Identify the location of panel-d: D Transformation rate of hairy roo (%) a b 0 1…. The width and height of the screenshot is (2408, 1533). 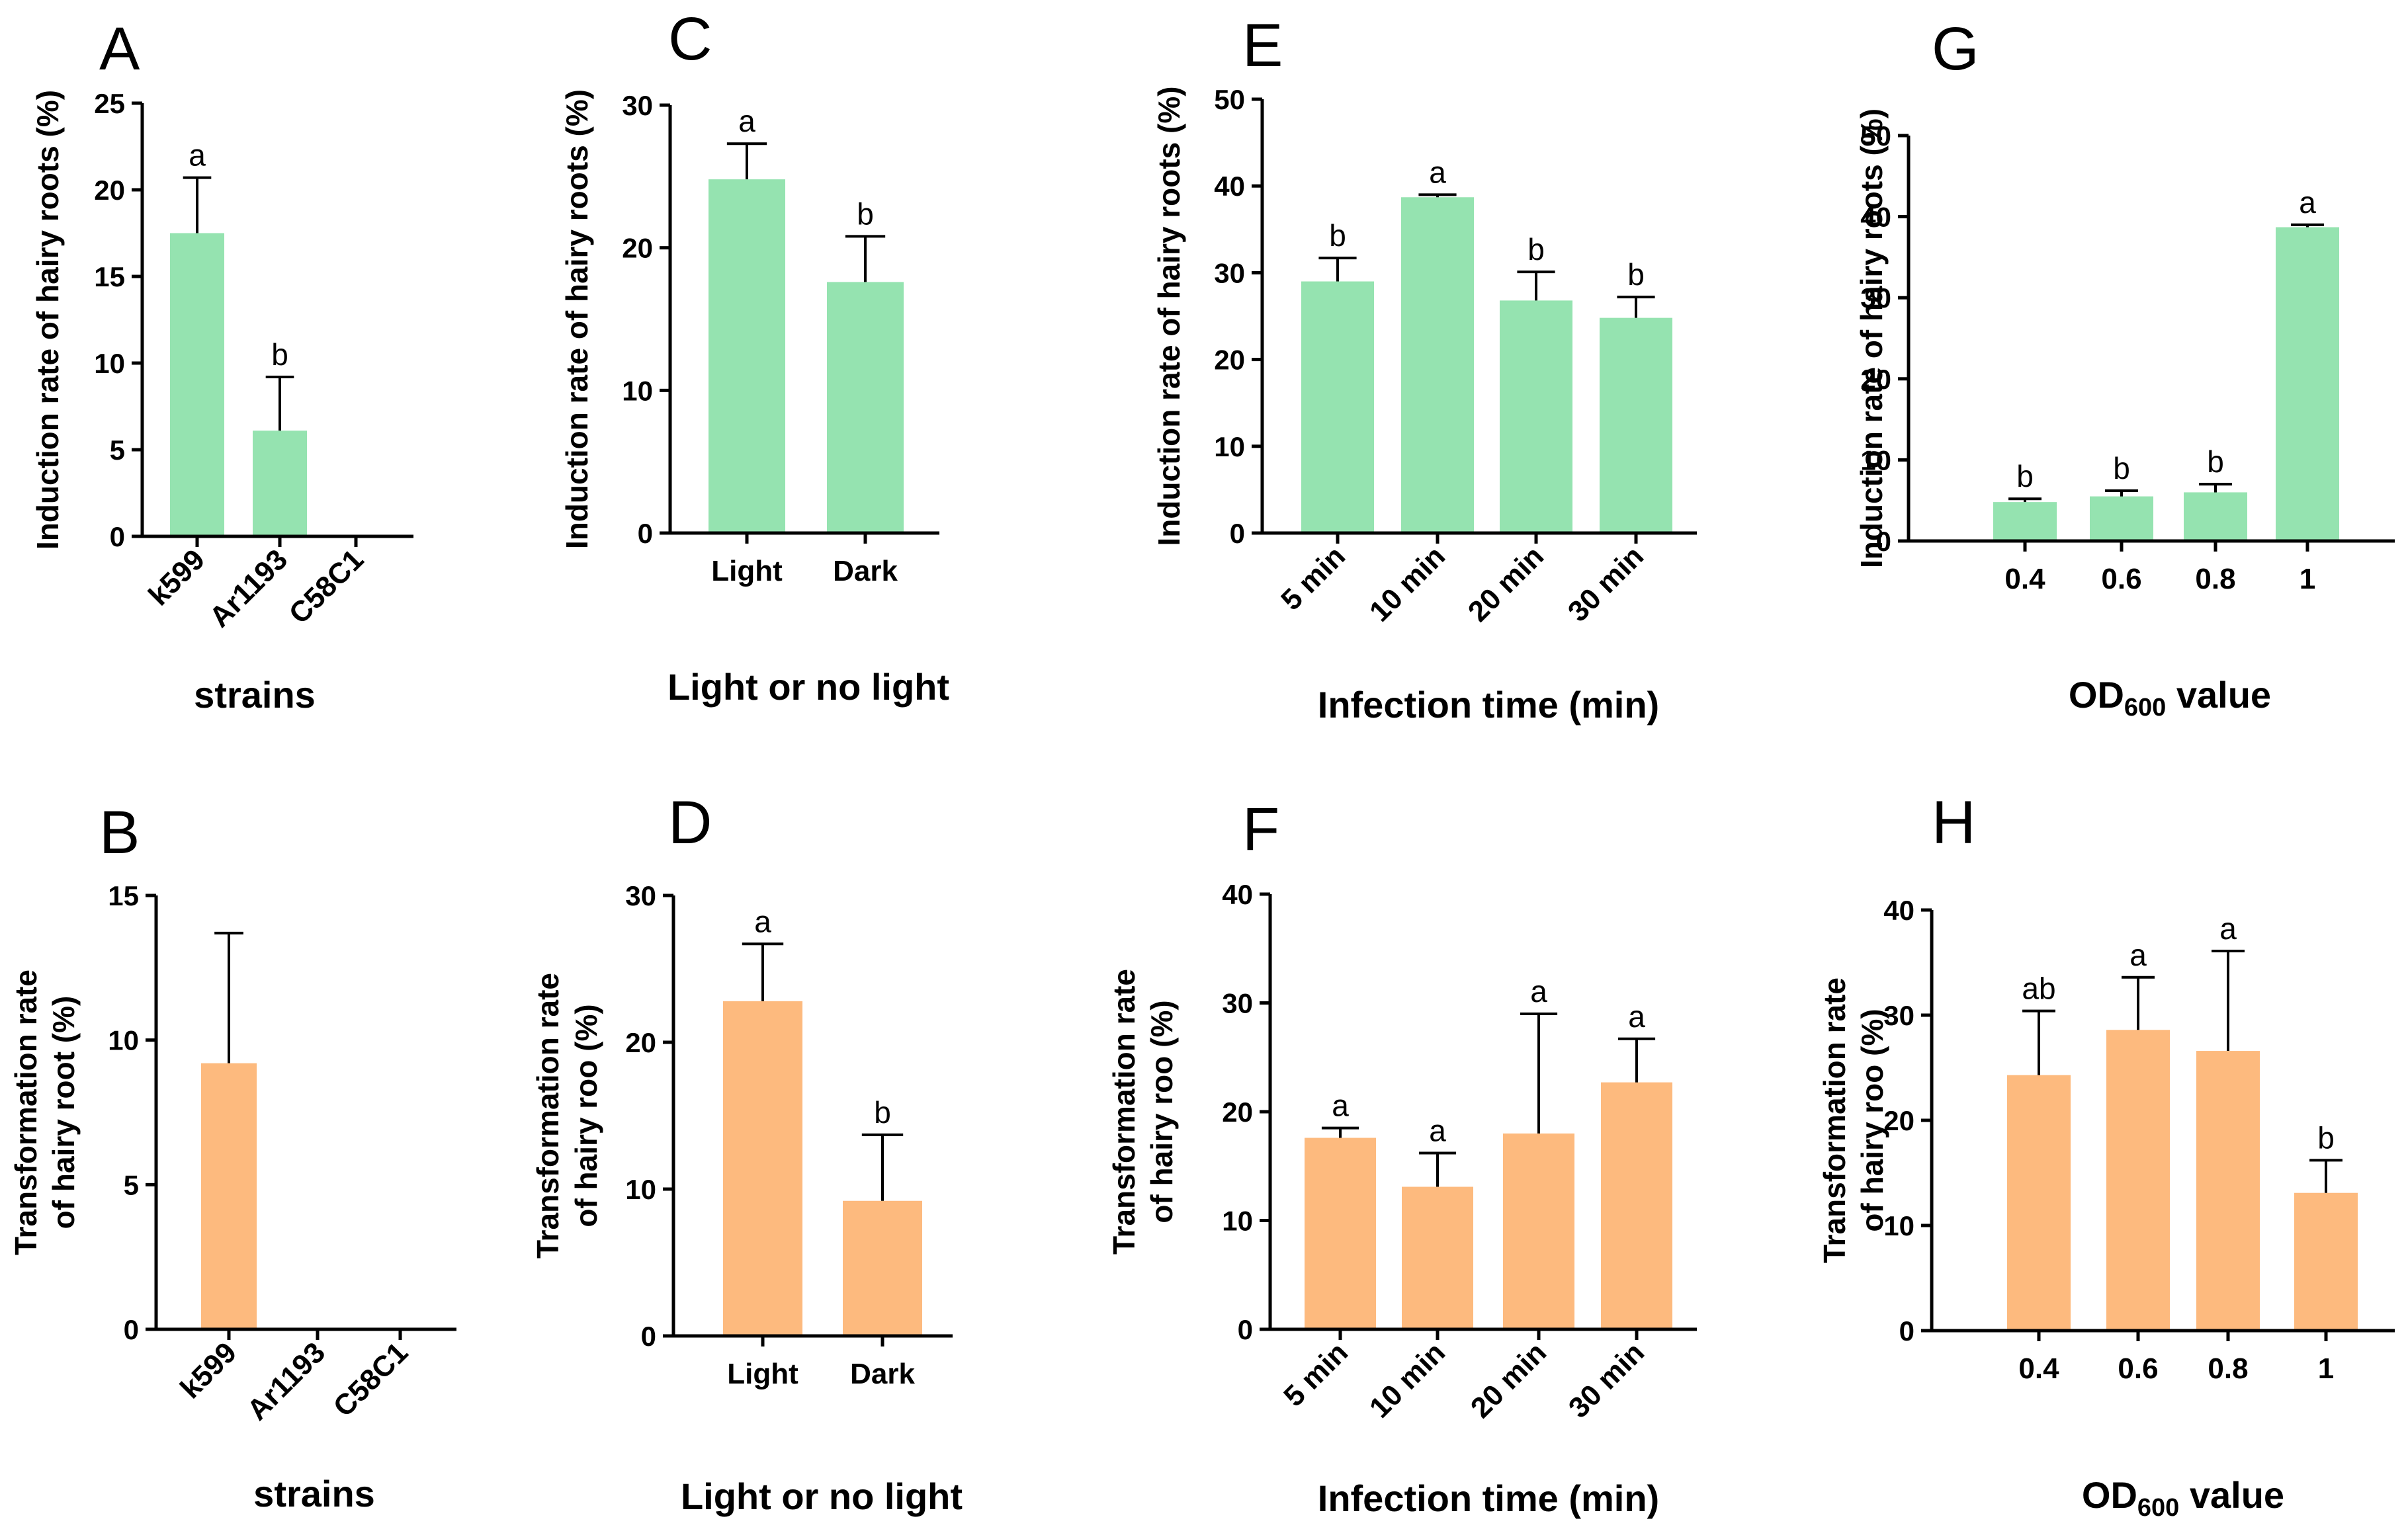
(747, 1153).